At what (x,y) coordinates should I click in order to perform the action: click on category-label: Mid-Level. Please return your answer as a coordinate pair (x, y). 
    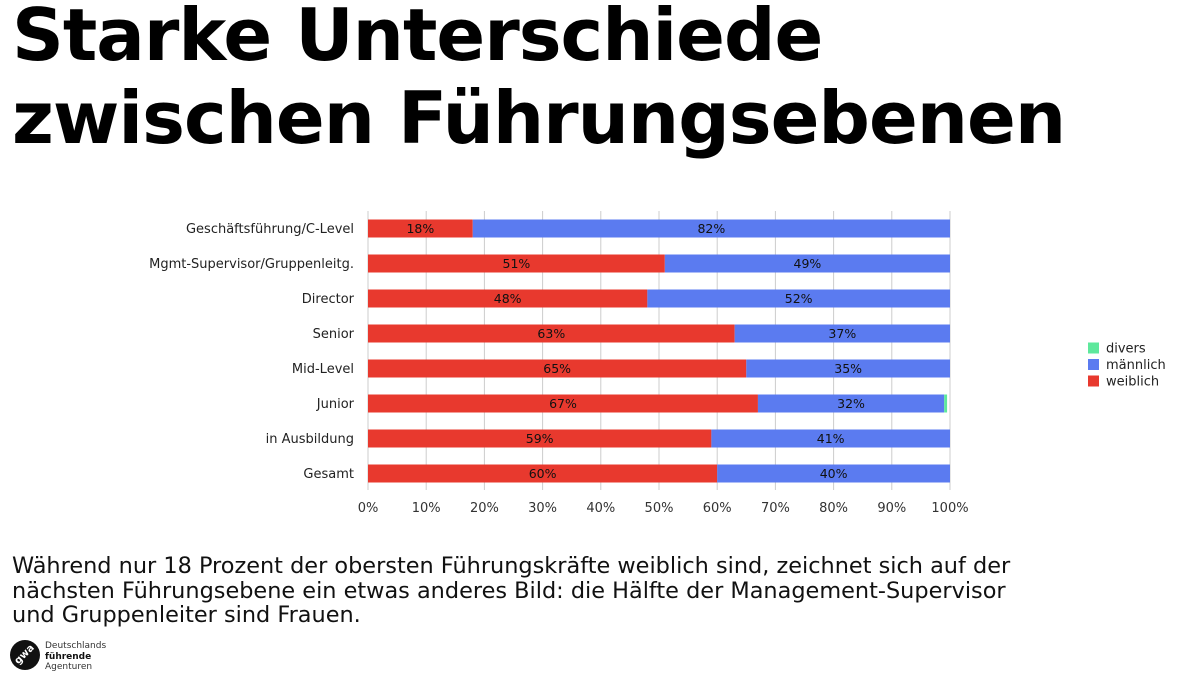
    Looking at the image, I should click on (323, 369).